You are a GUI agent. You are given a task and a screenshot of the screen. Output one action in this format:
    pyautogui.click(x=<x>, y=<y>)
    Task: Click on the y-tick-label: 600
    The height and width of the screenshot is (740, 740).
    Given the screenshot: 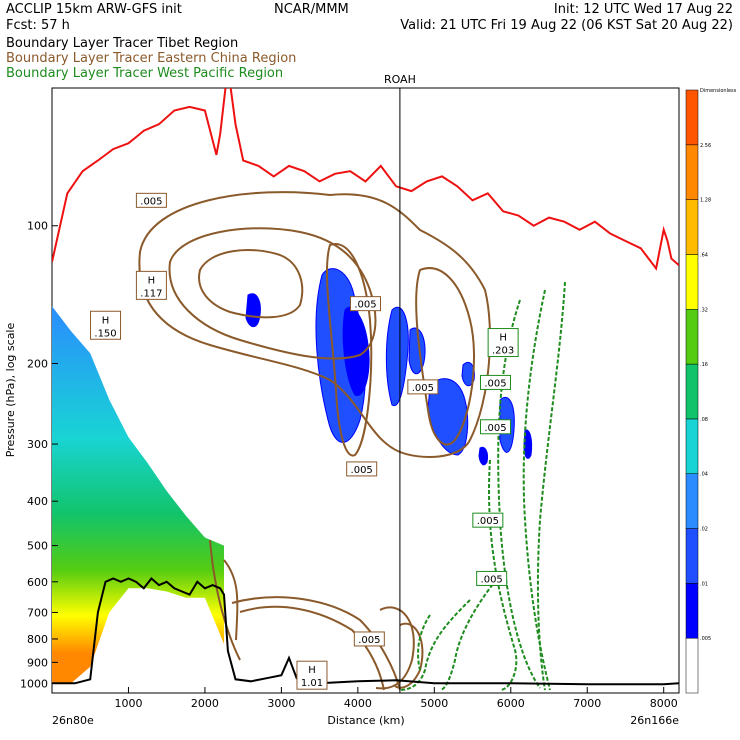 What is the action you would take?
    pyautogui.click(x=37, y=582)
    